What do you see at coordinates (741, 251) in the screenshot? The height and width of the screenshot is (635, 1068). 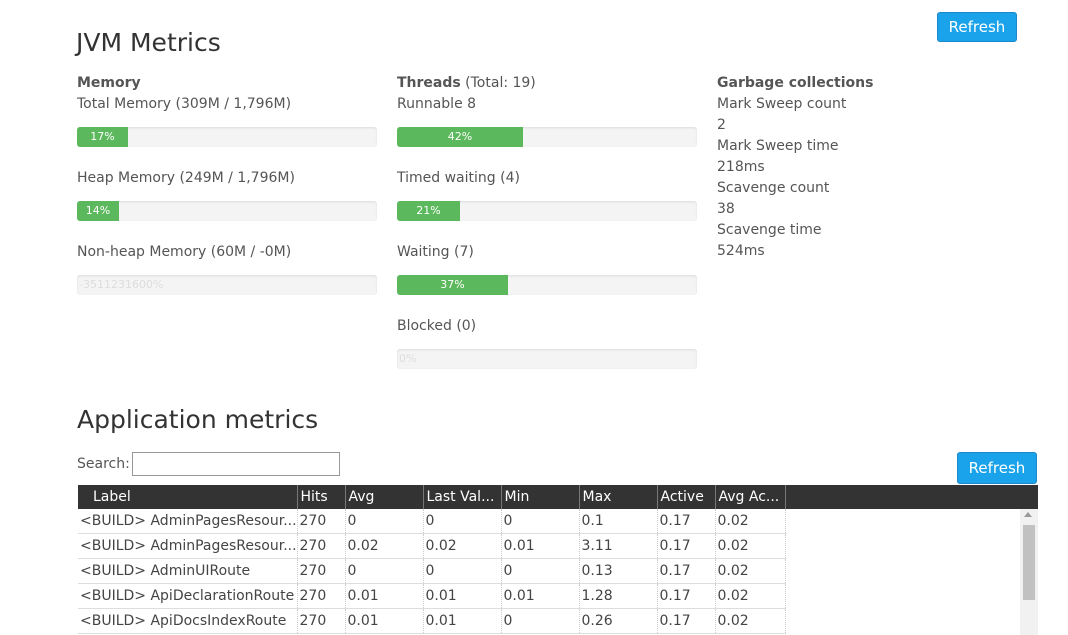 I see `gc-line: 524ms` at bounding box center [741, 251].